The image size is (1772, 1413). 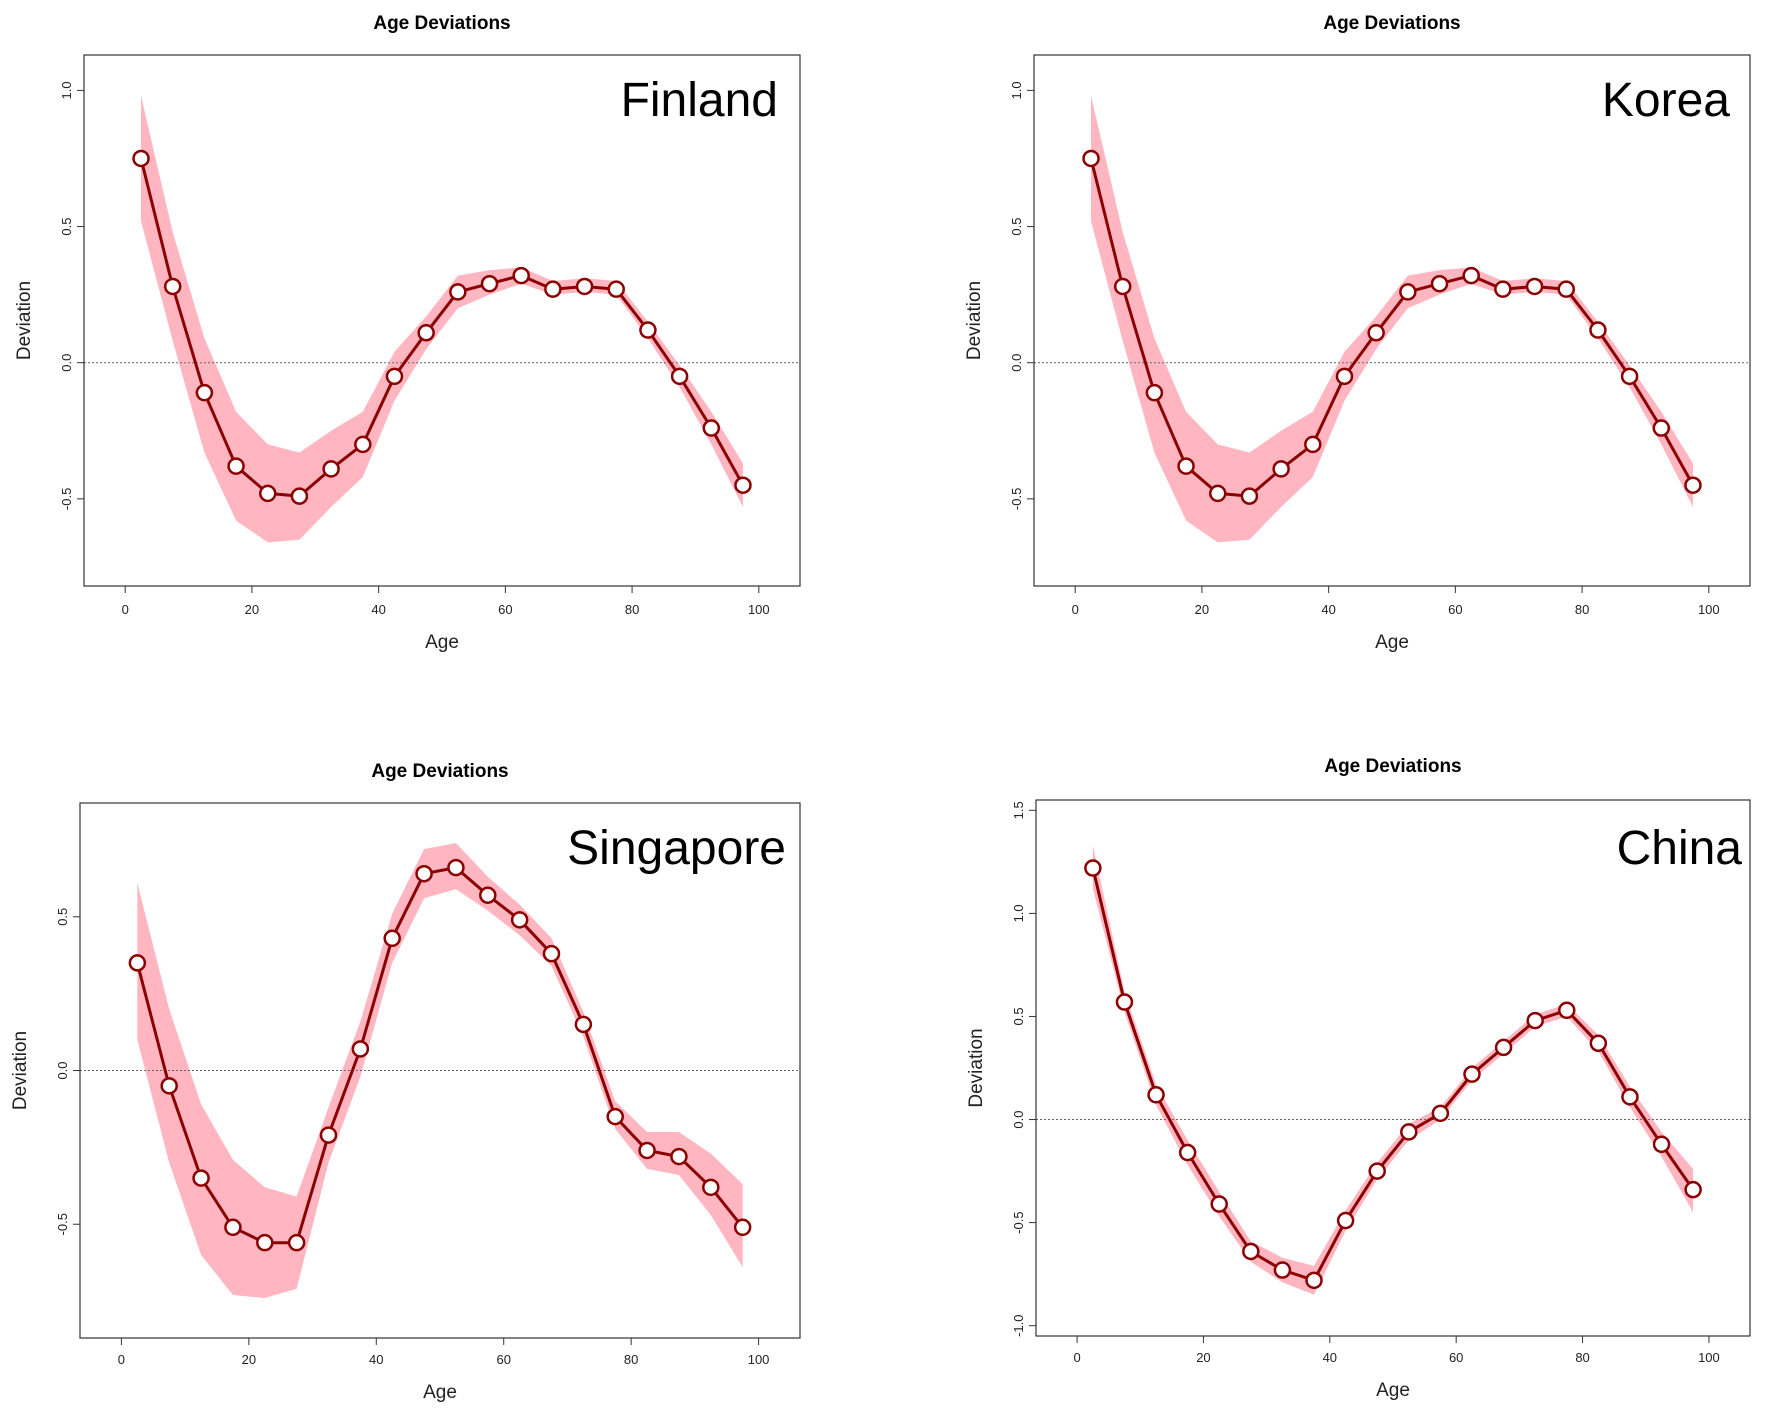 What do you see at coordinates (442, 319) in the screenshot?
I see `confidence-band` at bounding box center [442, 319].